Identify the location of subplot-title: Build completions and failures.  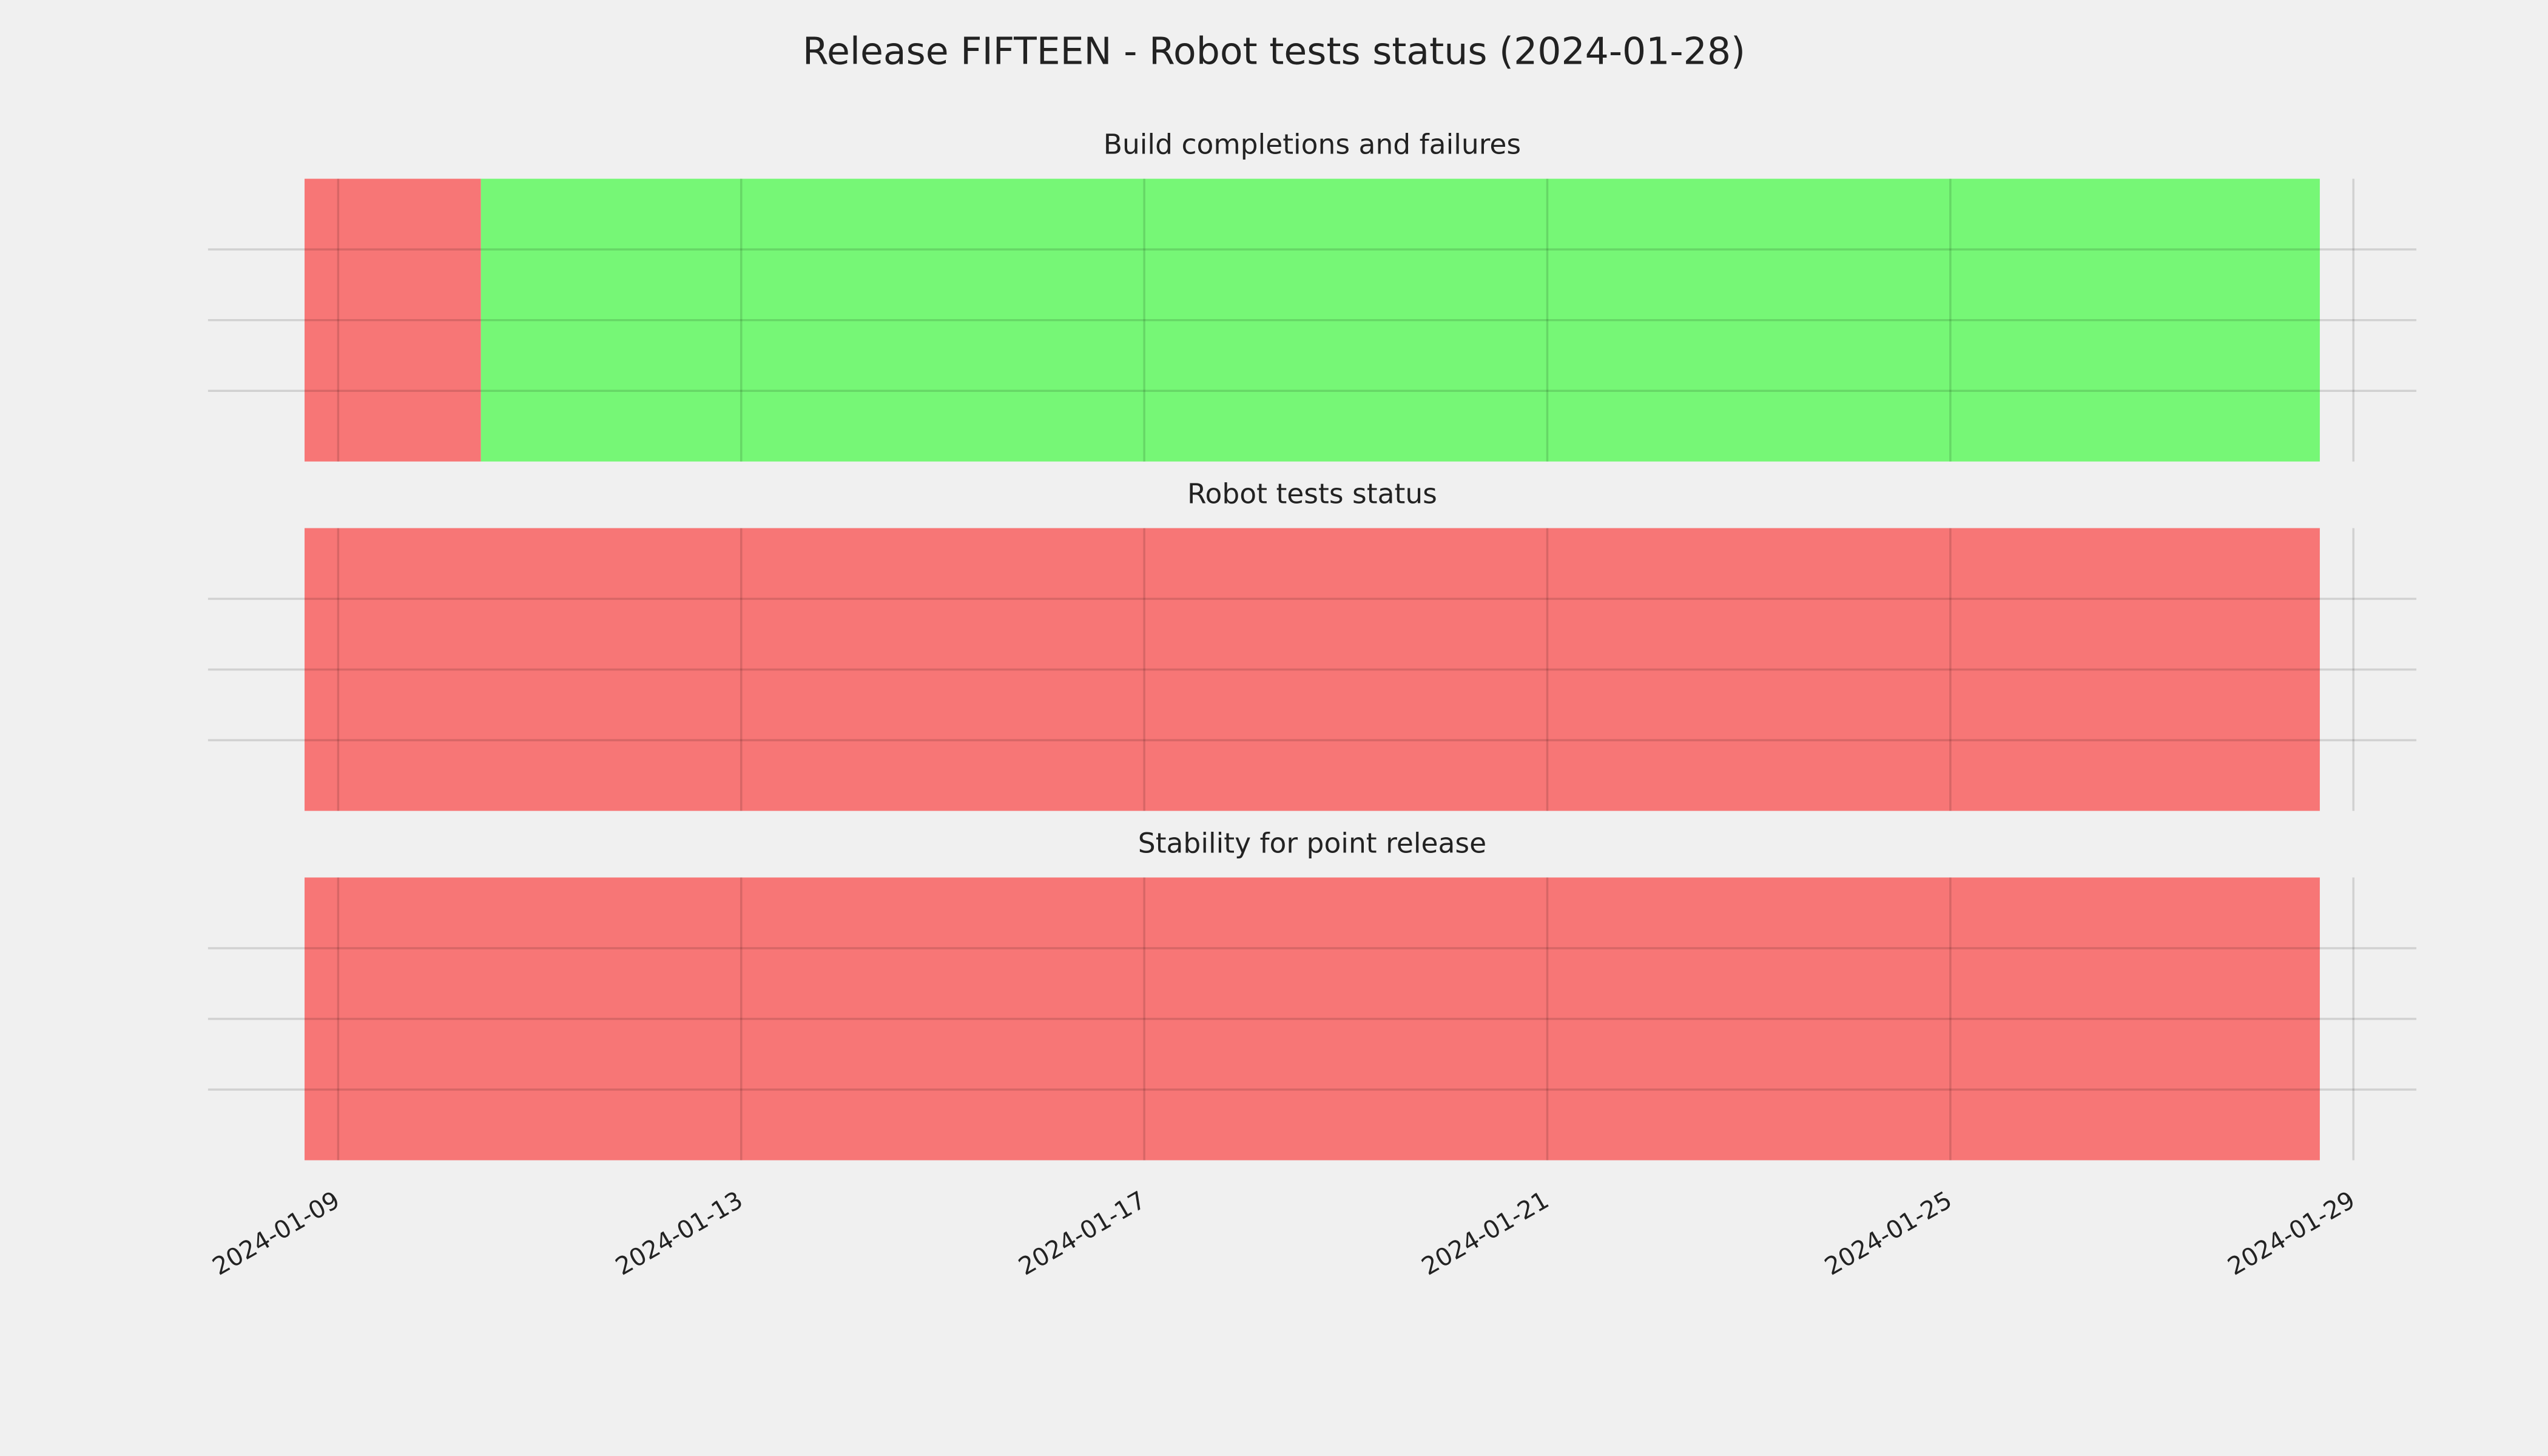
(1312, 145).